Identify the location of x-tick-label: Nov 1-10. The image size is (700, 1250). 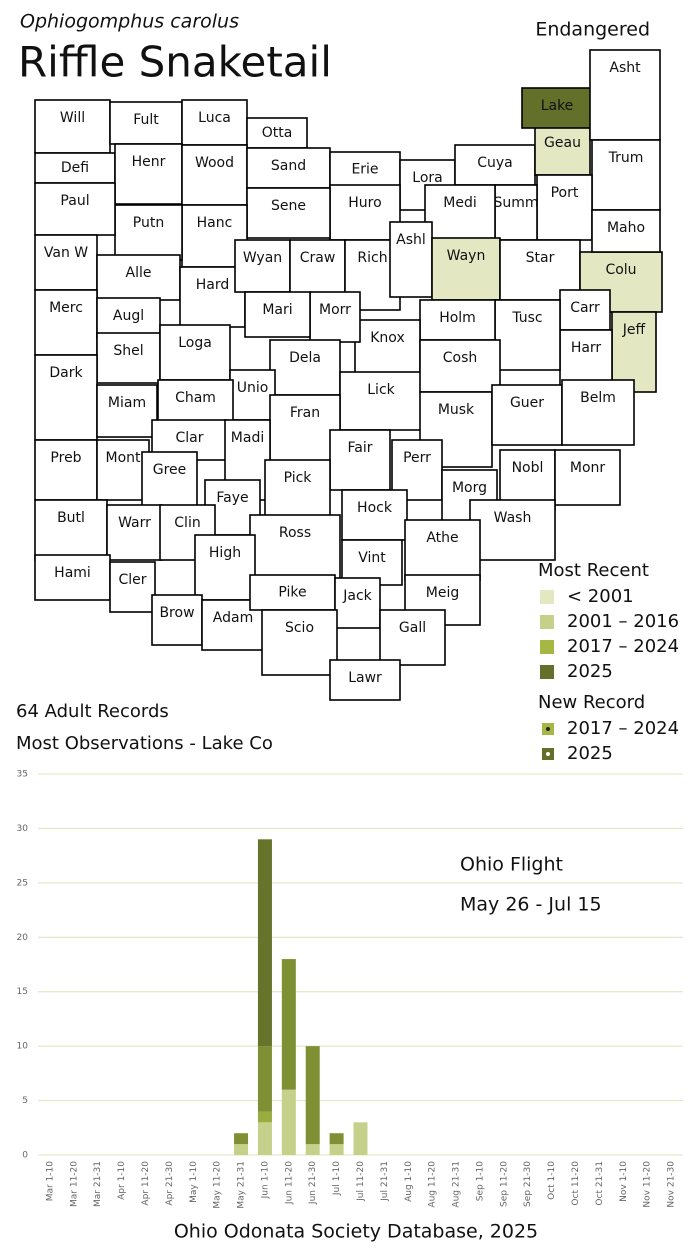
(624, 1181).